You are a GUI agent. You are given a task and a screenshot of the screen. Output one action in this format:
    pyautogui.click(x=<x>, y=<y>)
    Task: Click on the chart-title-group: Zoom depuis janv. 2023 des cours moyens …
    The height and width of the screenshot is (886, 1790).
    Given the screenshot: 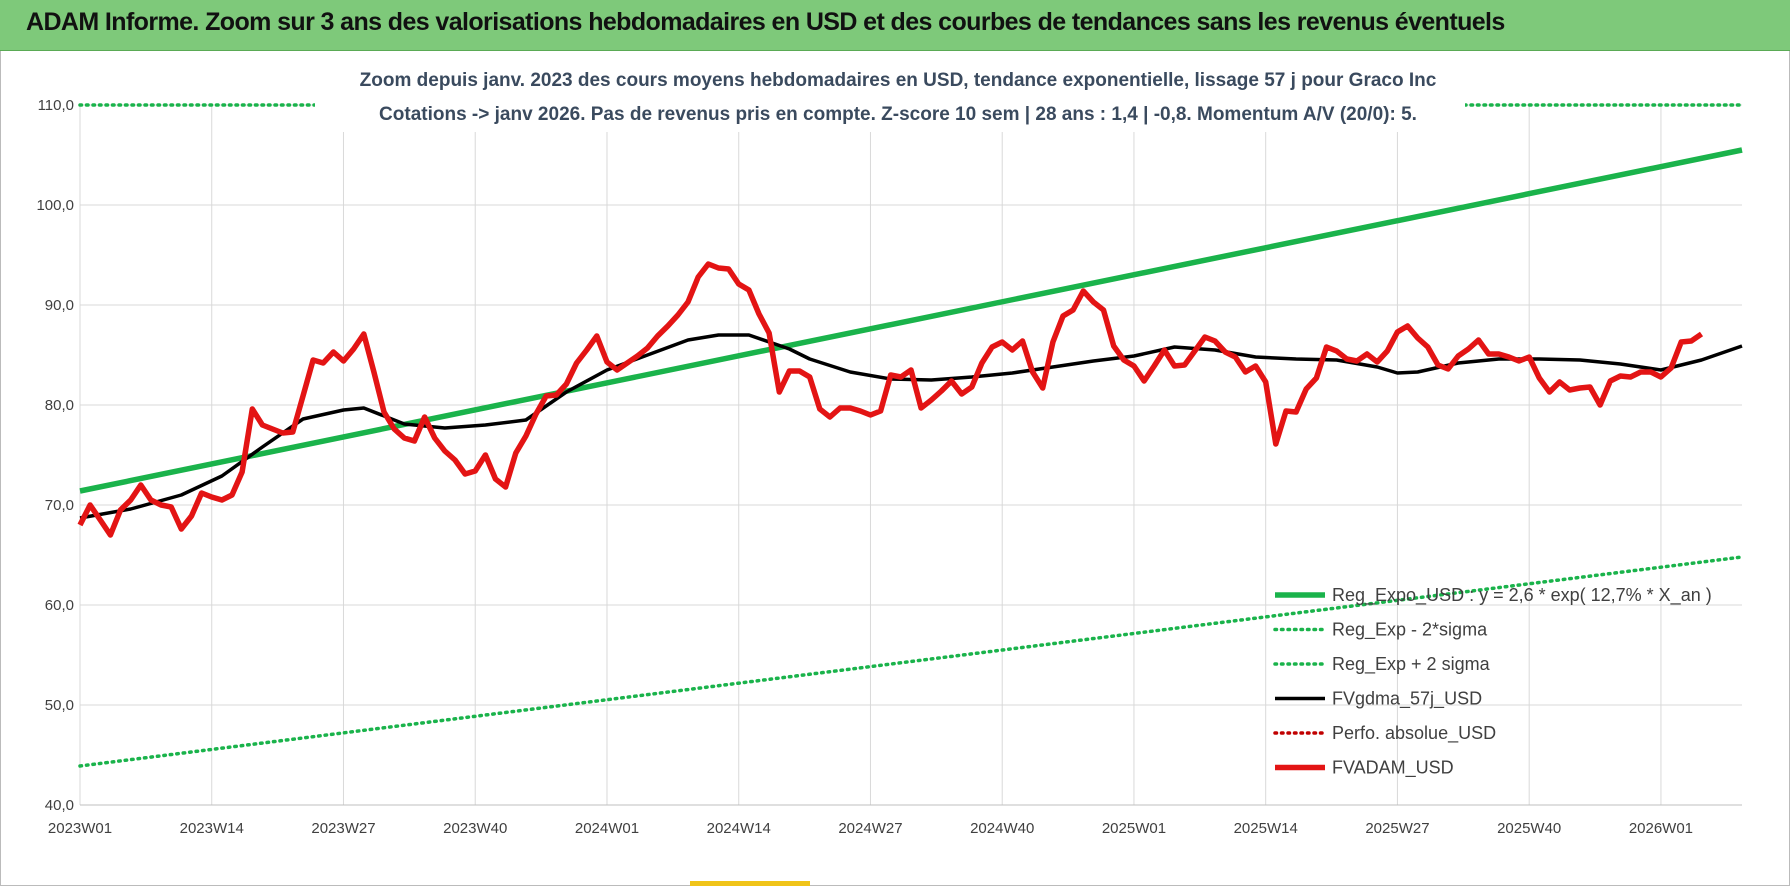 What is the action you would take?
    pyautogui.click(x=890, y=96)
    